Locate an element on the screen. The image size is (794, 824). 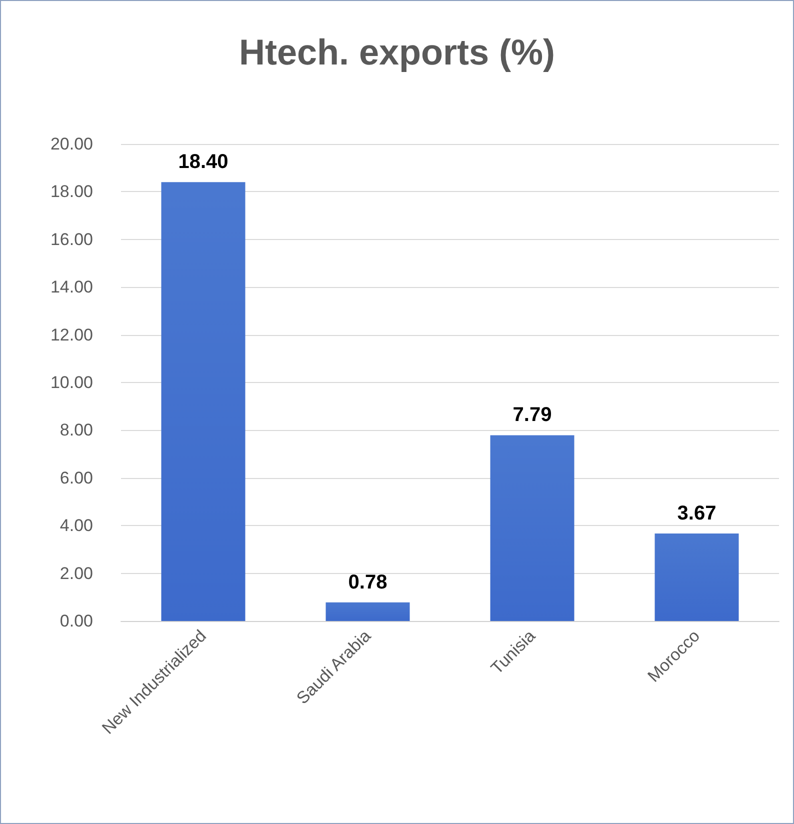
y-tick-label: 20.00 is located at coordinates (71, 144).